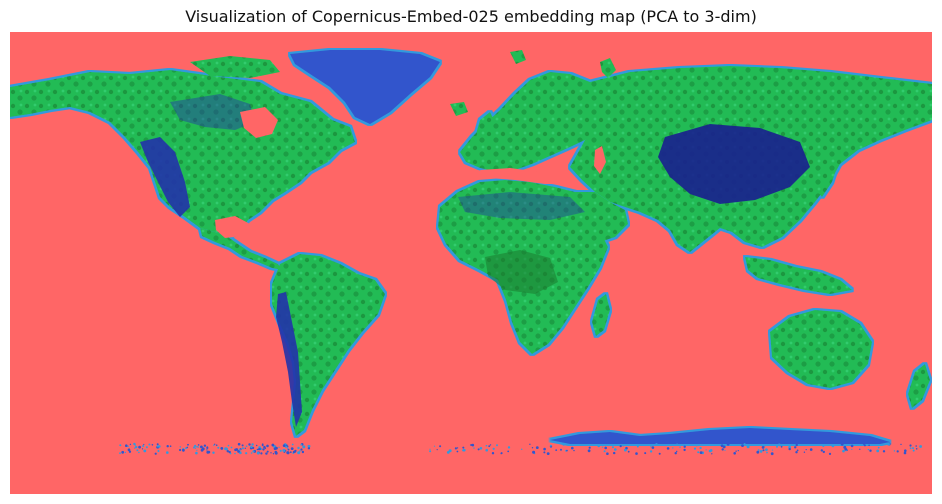  What do you see at coordinates (165, 177) in the screenshot?
I see `rockies-highland` at bounding box center [165, 177].